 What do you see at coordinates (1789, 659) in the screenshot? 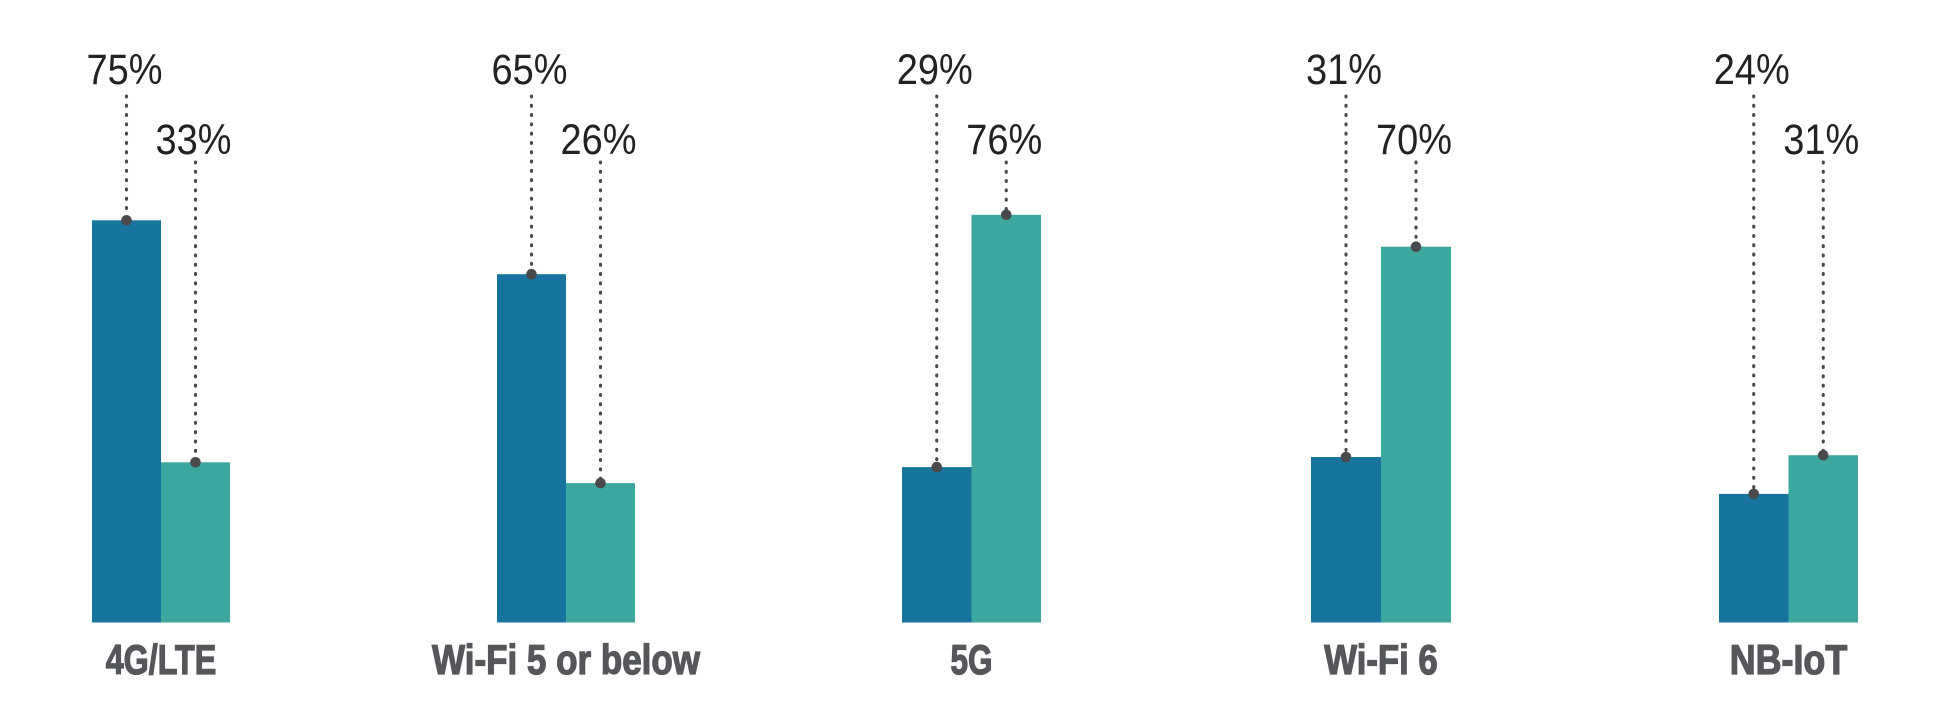
I see `svg-text: NB-IoT` at bounding box center [1789, 659].